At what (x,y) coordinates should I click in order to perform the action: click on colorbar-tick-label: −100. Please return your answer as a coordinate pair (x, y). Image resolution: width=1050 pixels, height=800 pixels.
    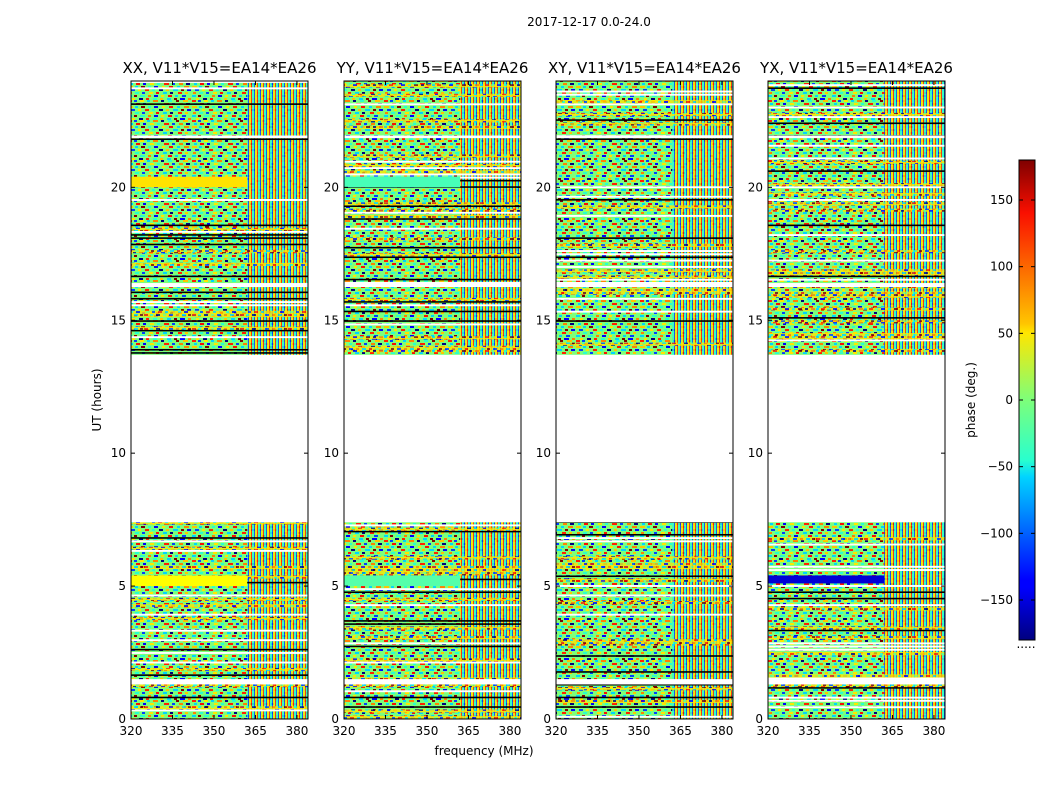
    Looking at the image, I should click on (996, 533).